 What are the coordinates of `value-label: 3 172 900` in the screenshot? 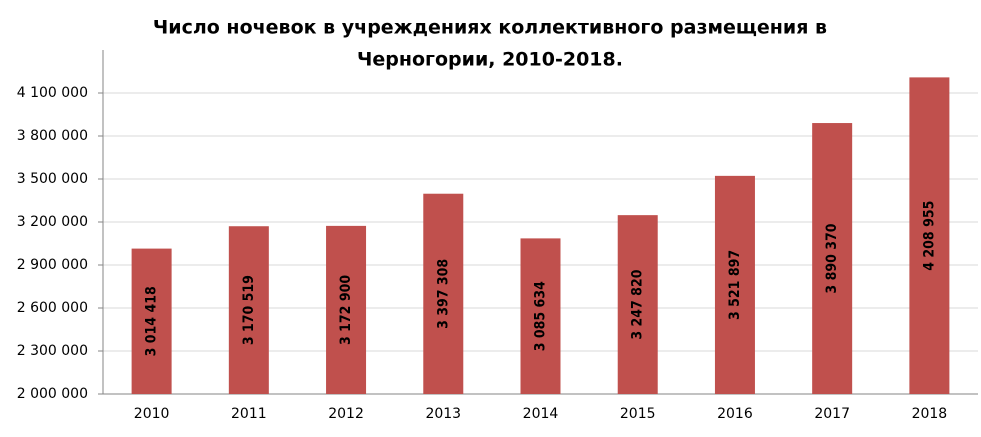 It's located at (346, 310).